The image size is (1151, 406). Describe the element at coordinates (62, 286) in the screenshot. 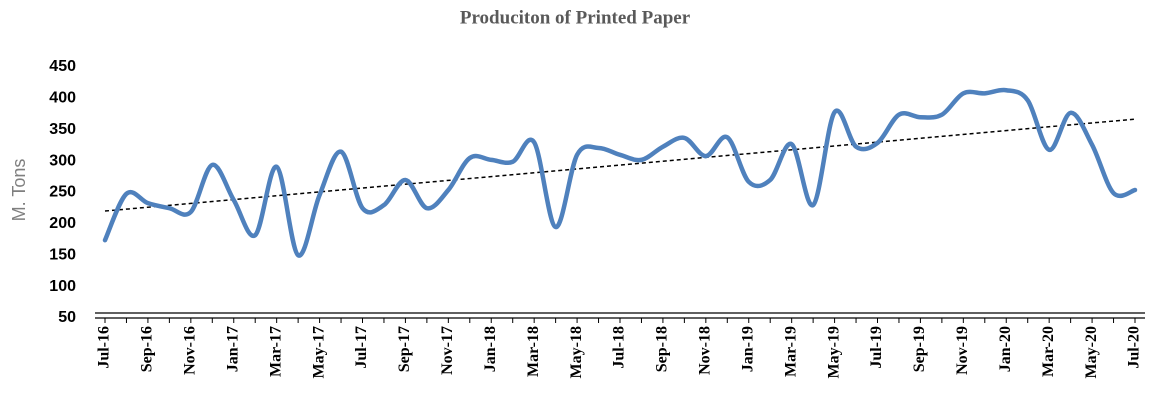

I see `y-tick-label: 100` at that location.